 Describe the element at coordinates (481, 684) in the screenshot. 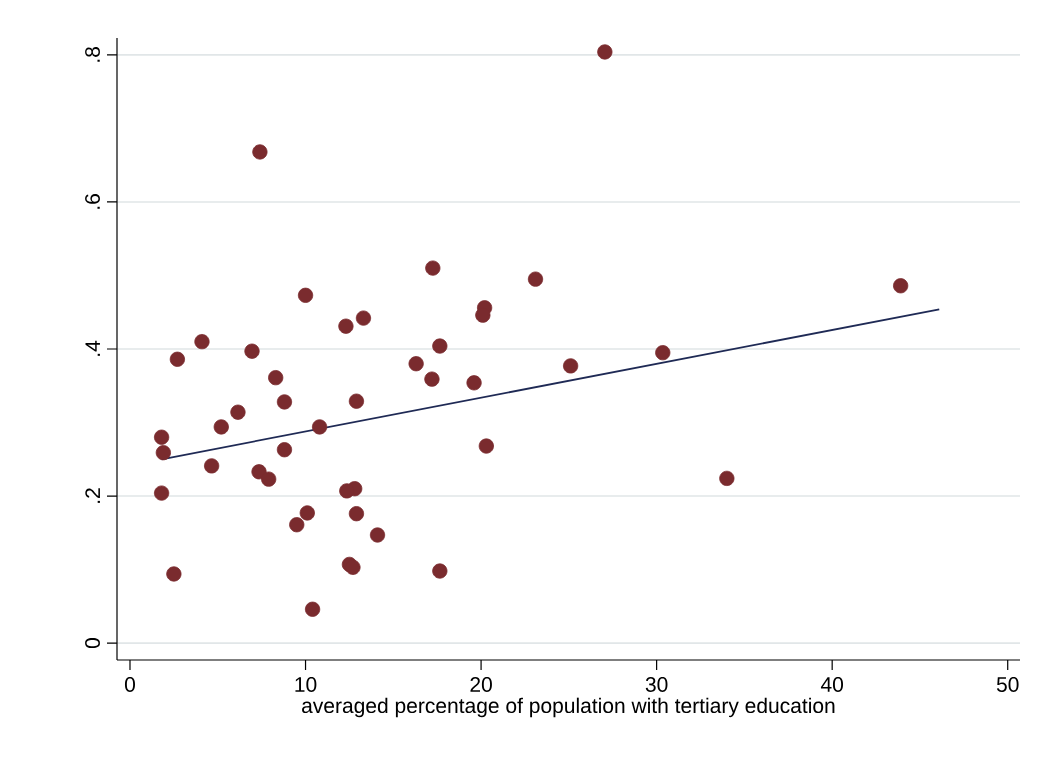

I see `x-tick-label: 20` at that location.